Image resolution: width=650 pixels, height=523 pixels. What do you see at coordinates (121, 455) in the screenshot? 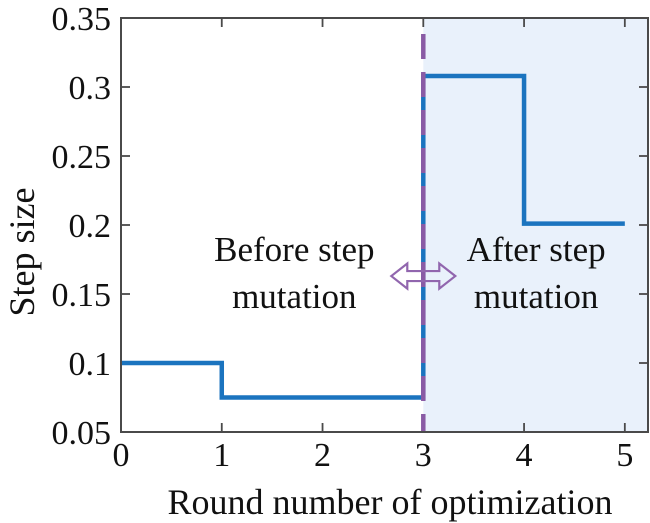
I see `x-tick-label: 0` at bounding box center [121, 455].